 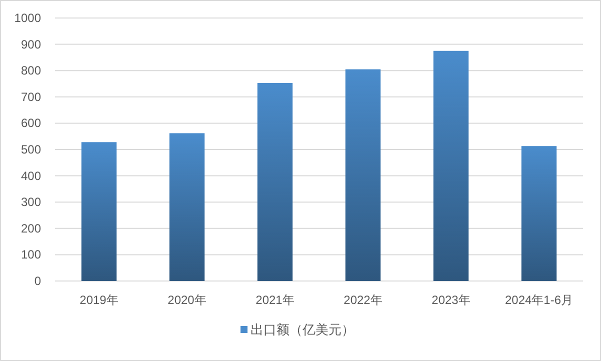 What do you see at coordinates (31, 97) in the screenshot?
I see `y-tick-label: 700` at bounding box center [31, 97].